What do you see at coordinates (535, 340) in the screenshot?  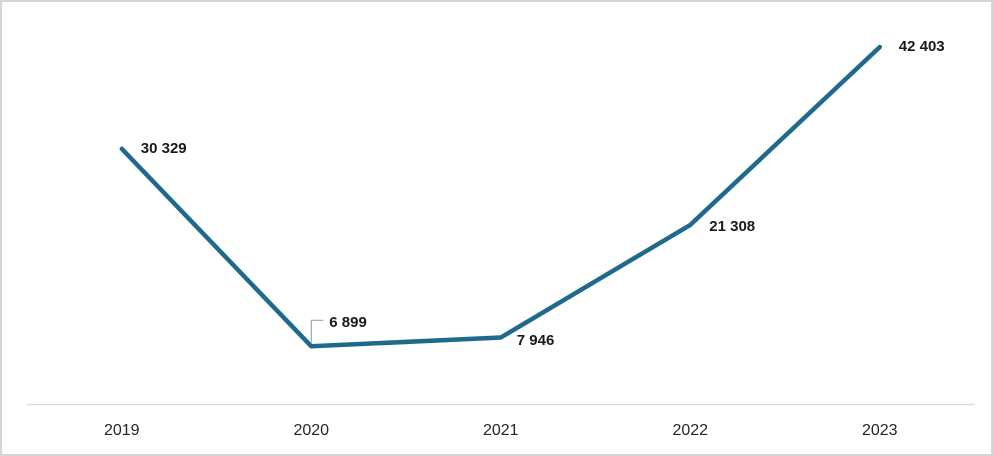 I see `data-label-2021: 7 946` at bounding box center [535, 340].